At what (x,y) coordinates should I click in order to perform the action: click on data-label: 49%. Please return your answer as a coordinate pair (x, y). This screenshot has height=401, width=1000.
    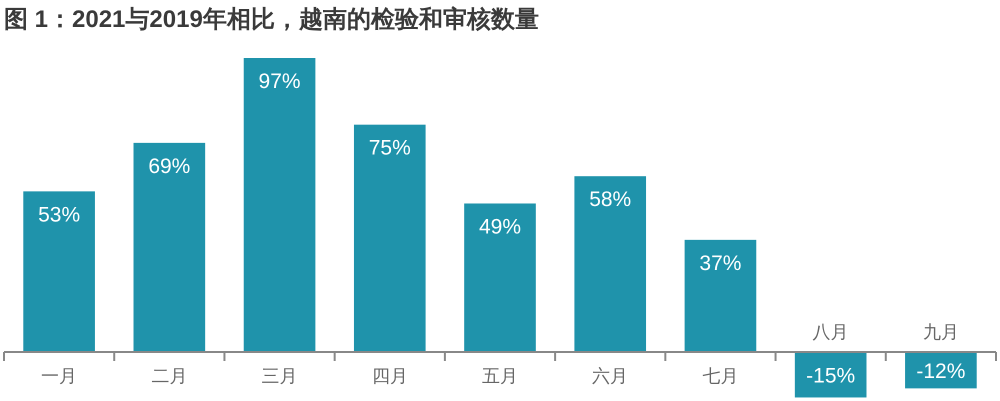
    Looking at the image, I should click on (500, 226).